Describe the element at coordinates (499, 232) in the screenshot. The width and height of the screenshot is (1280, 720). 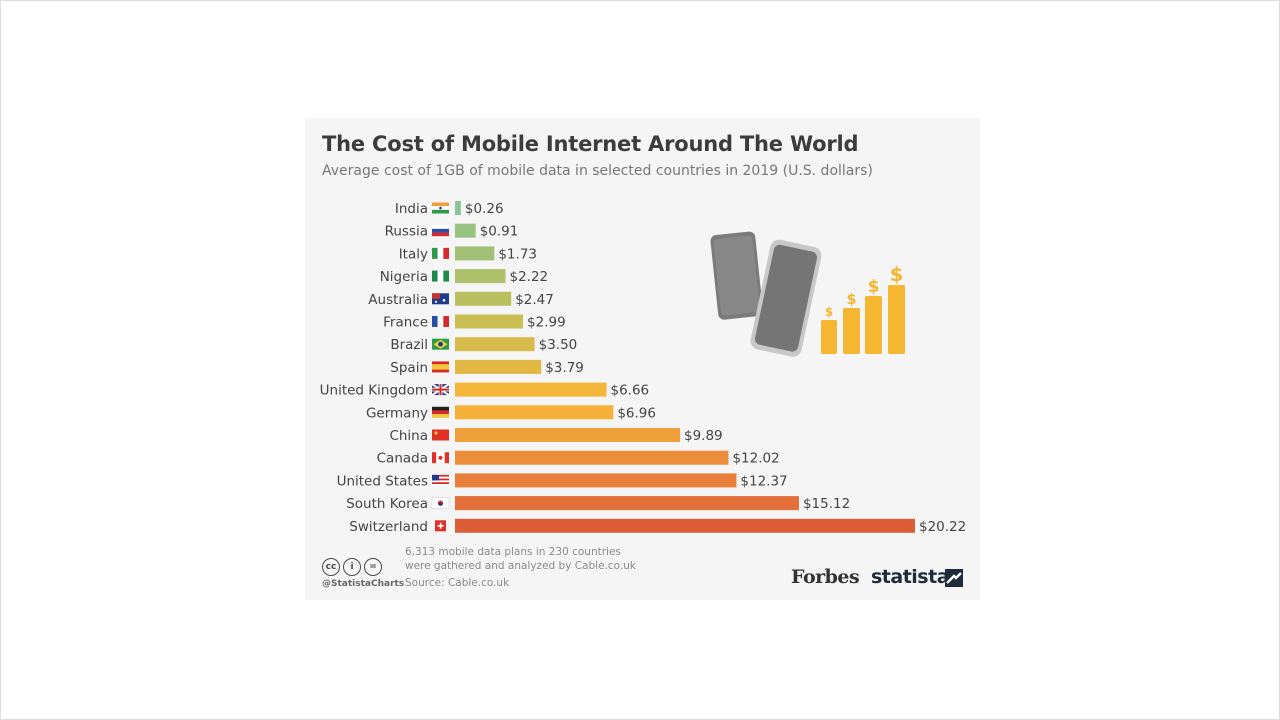
I see `data-label: $0.91` at that location.